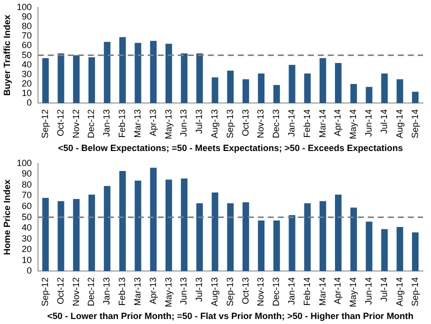 The image size is (431, 324). I want to click on x-axis-title: <50 - Below Expectations; =50 - Meets Expectations; >50 - Exceeds Expectations, so click(230, 148).